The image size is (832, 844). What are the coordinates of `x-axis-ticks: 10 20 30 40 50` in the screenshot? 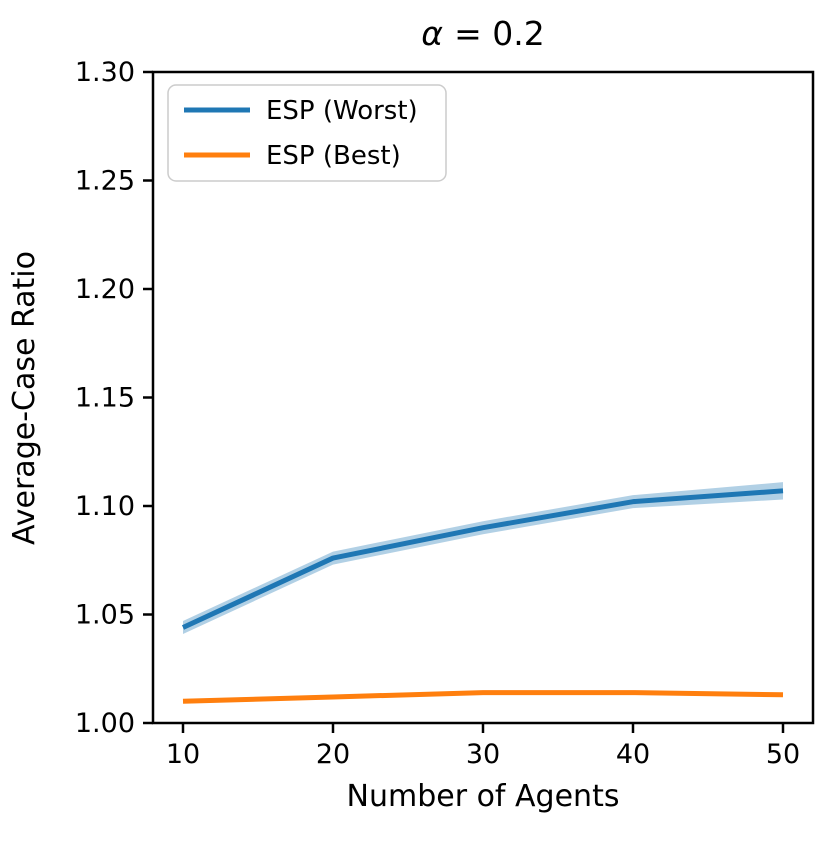 It's located at (483, 746).